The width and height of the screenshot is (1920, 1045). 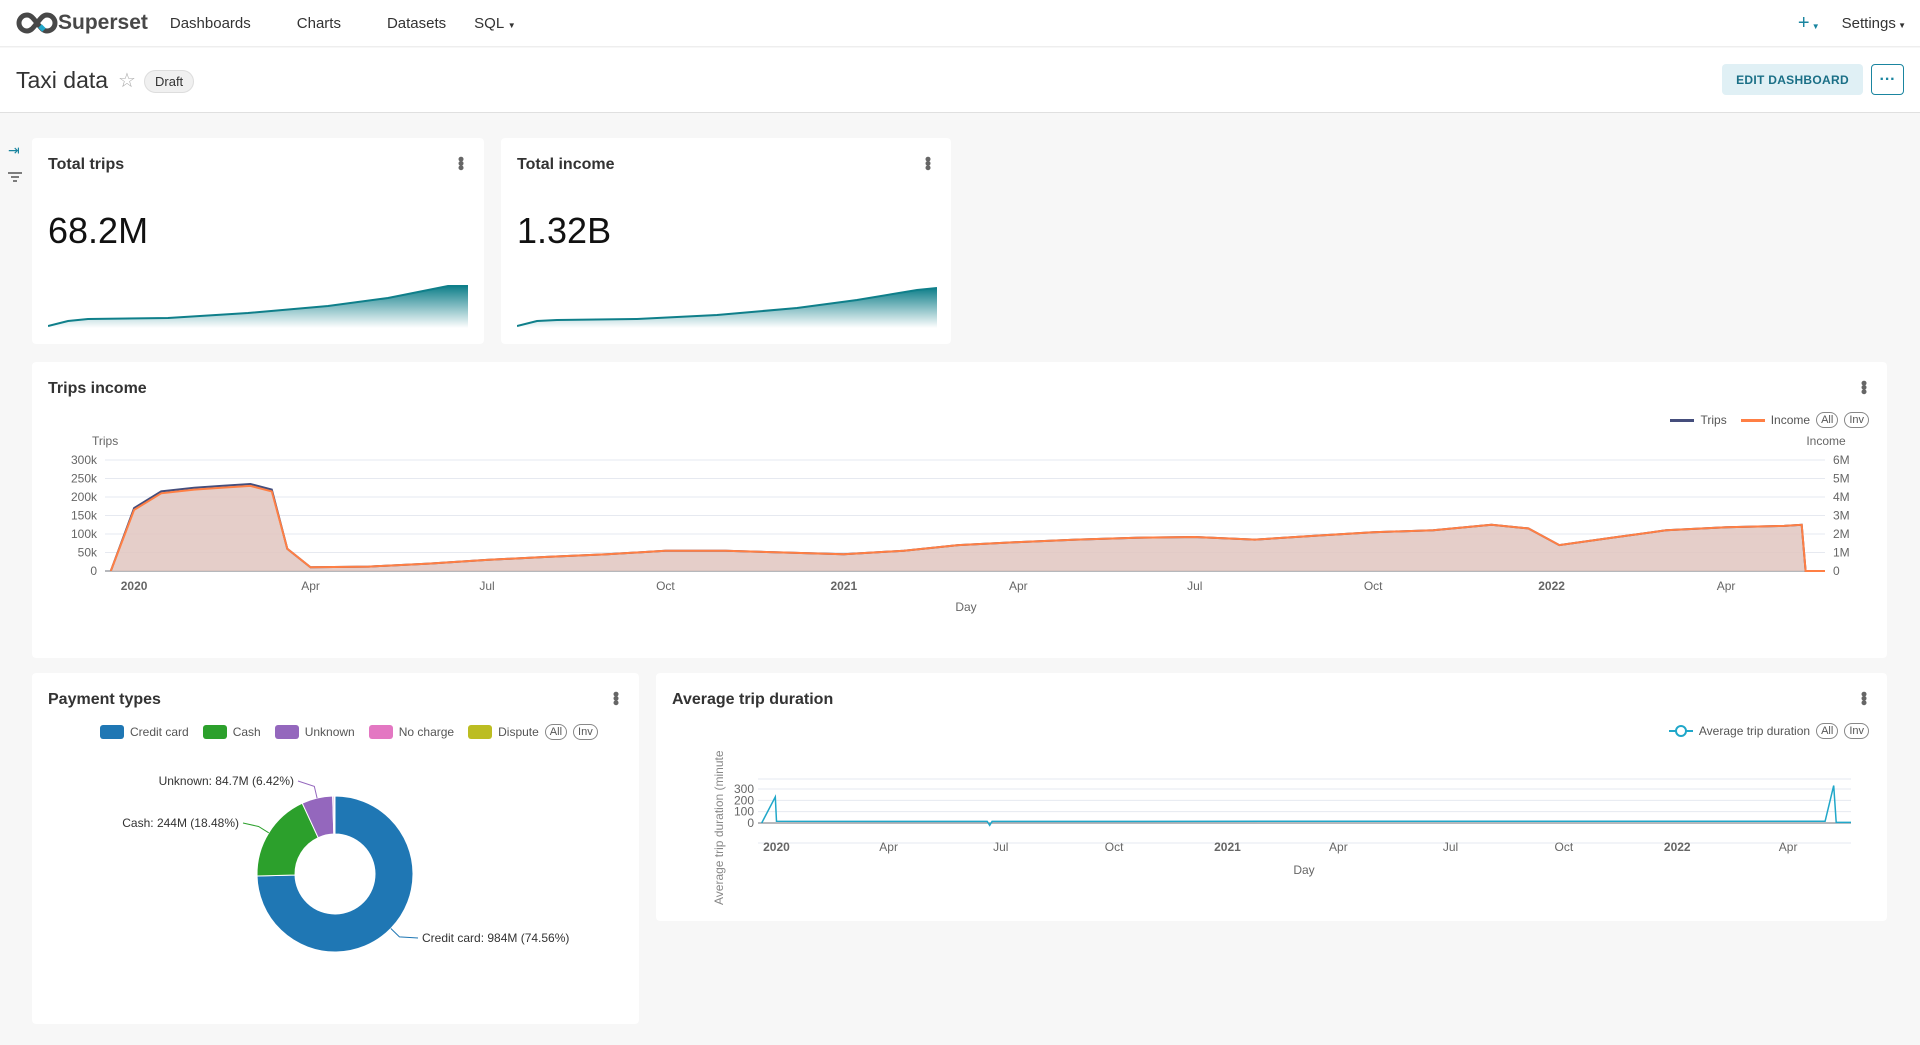 I want to click on pie-slice-dispute, so click(x=334, y=815).